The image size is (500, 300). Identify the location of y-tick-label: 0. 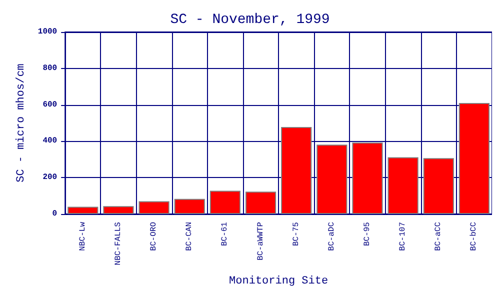
(55, 214).